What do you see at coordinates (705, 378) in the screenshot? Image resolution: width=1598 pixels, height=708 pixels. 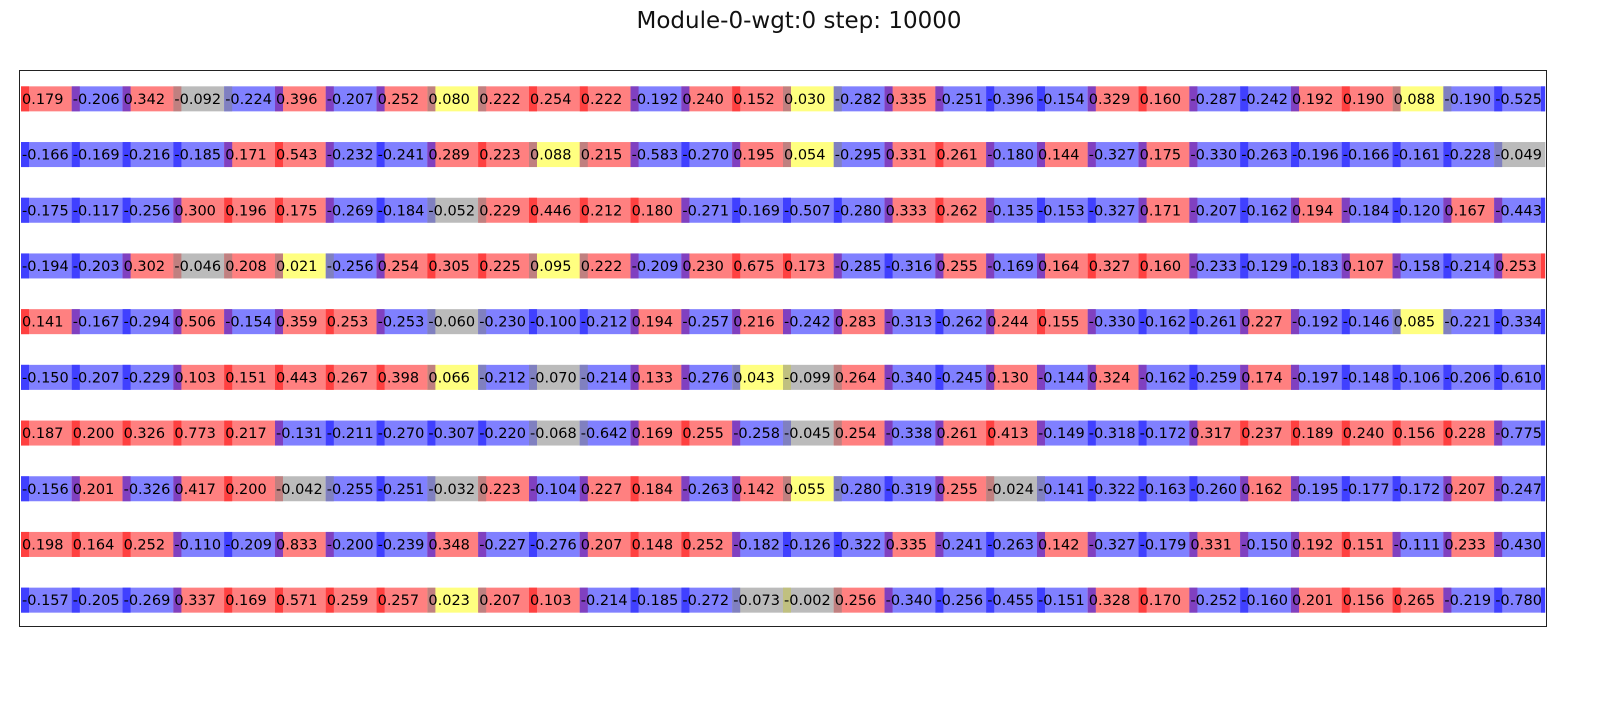 I see `cell-value-label: -0.276` at bounding box center [705, 378].